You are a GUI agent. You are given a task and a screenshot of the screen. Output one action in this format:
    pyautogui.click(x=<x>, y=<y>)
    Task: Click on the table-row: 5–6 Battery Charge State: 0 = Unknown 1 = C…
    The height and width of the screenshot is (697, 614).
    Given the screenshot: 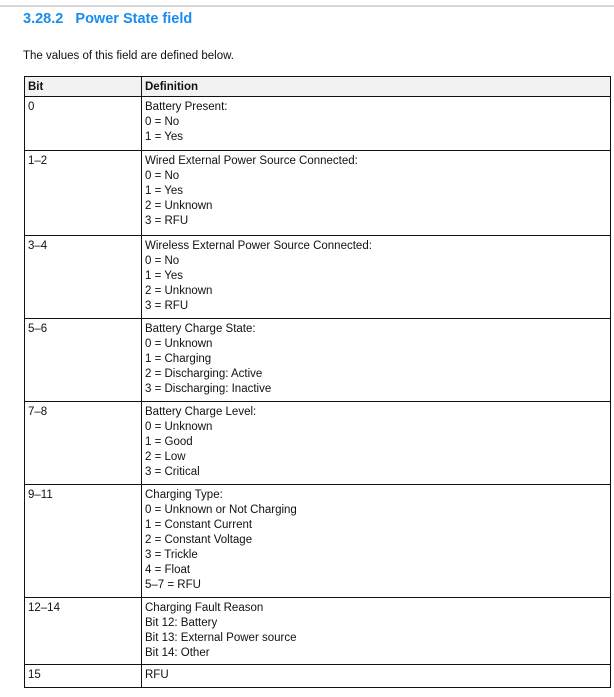 What is the action you would take?
    pyautogui.click(x=317, y=360)
    